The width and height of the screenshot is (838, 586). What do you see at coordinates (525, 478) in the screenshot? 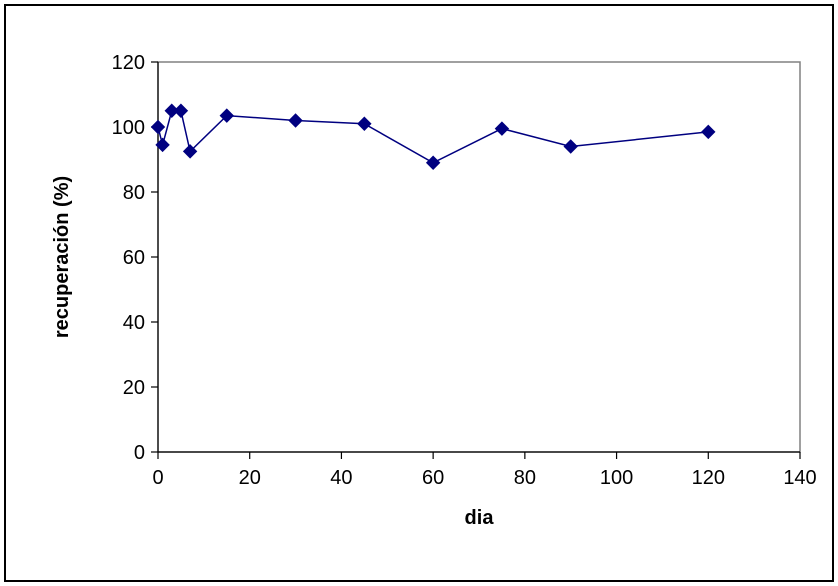
I see `x-tick-label: 80` at bounding box center [525, 478].